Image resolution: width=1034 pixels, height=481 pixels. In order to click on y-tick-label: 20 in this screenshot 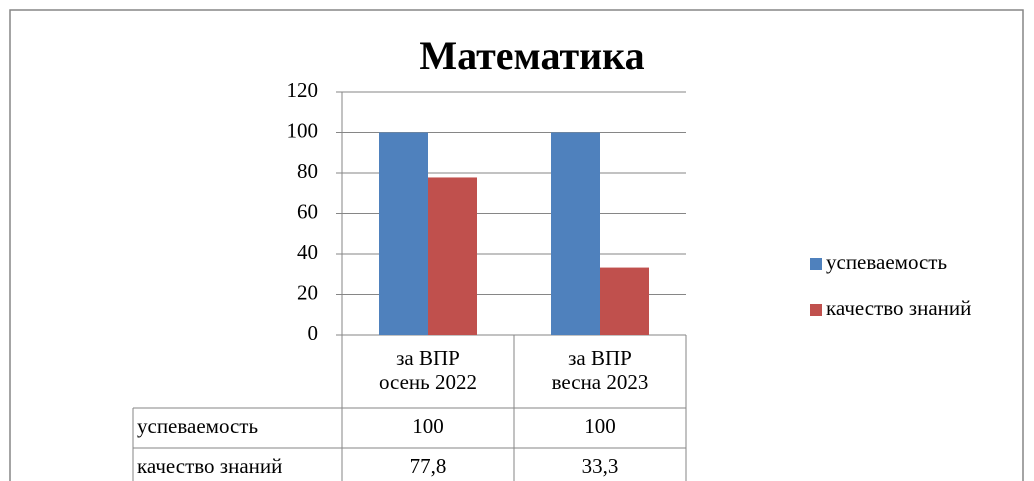, I will do `click(307, 292)`.